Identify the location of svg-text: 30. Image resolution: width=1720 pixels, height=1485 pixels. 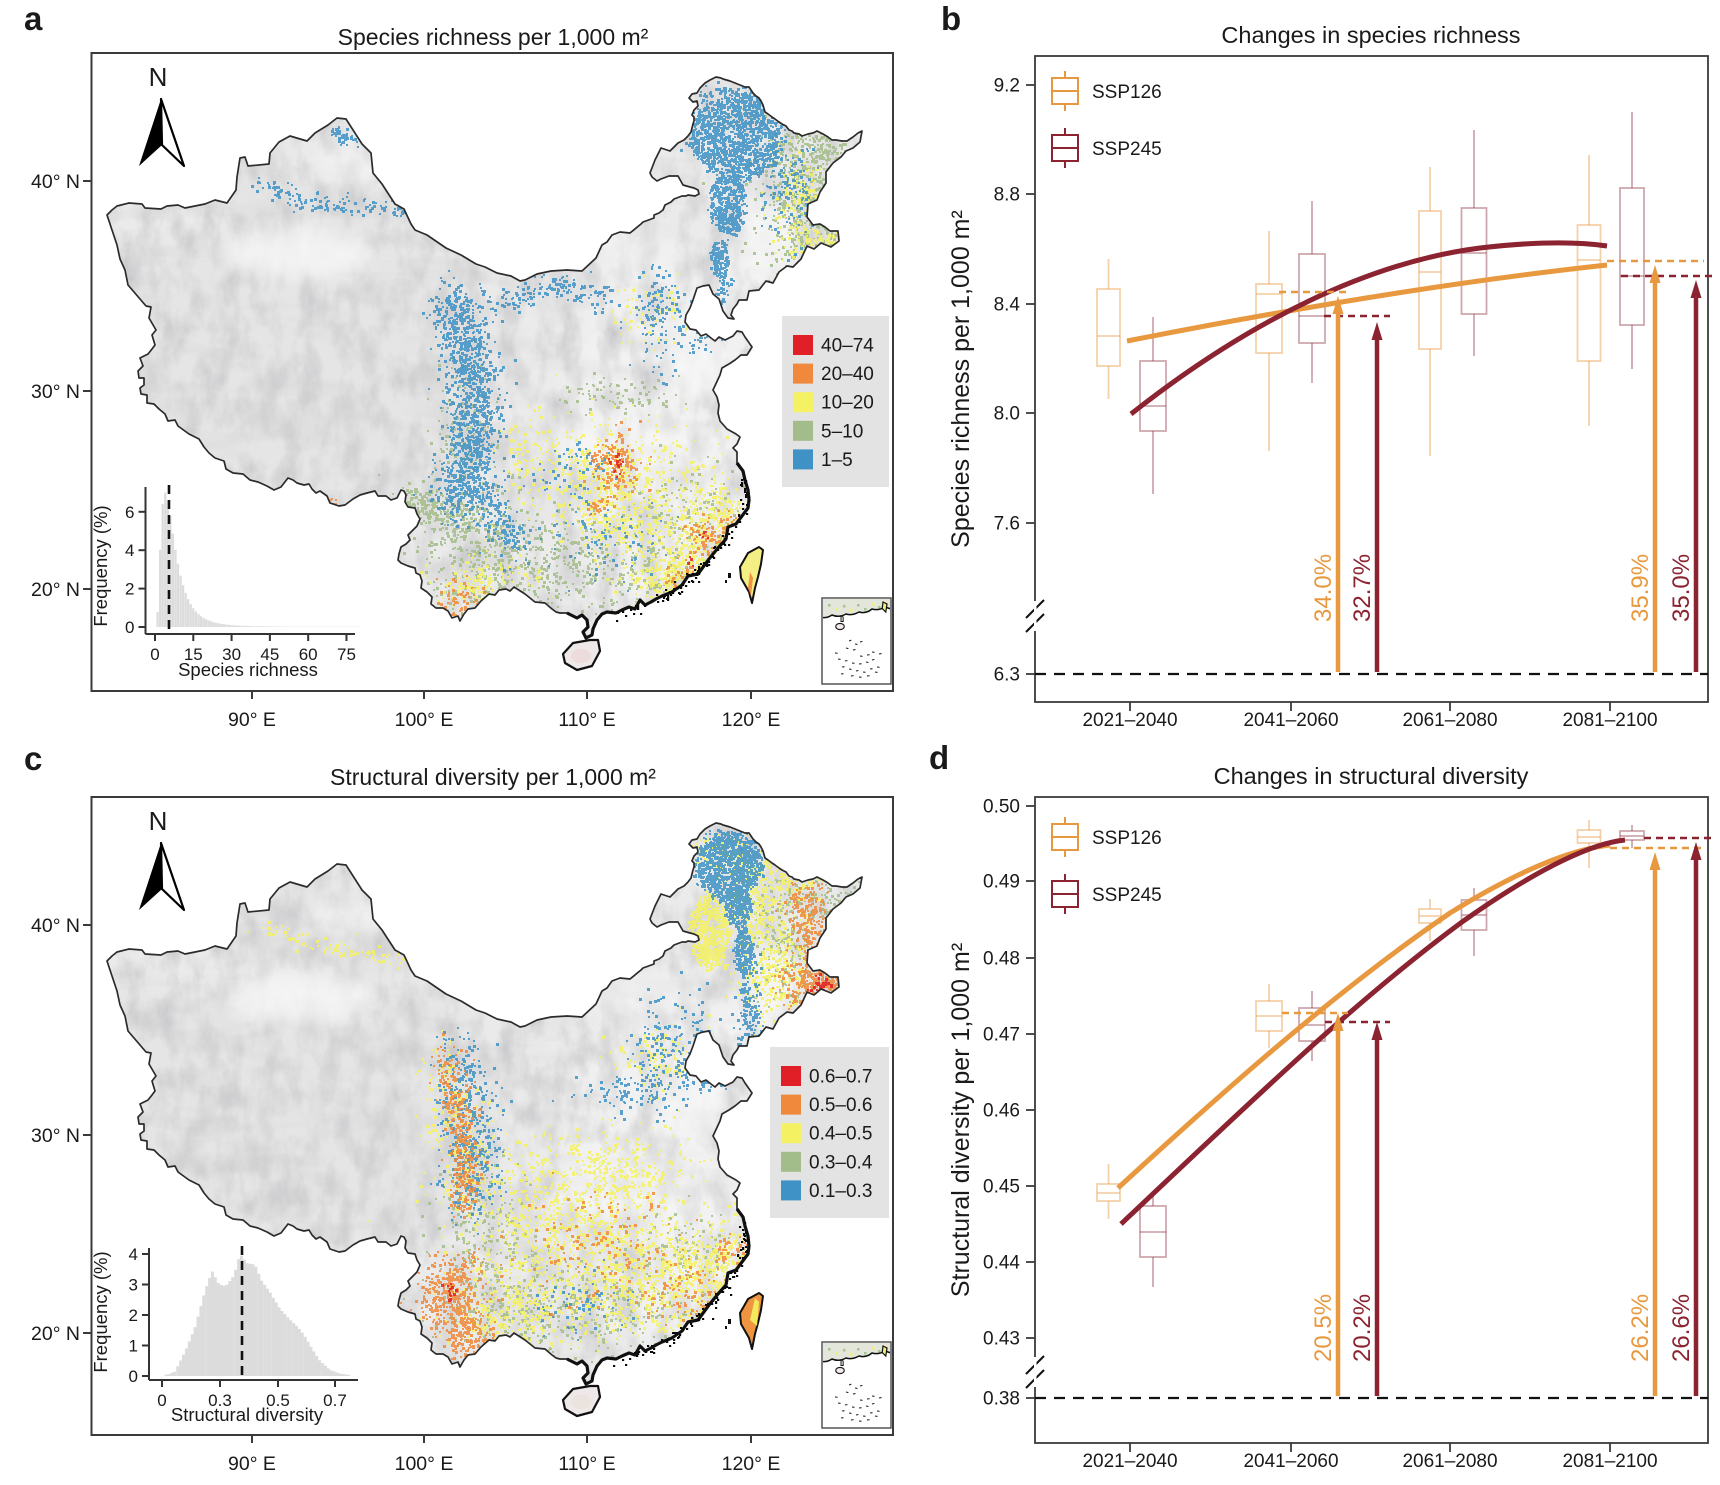
(231, 654).